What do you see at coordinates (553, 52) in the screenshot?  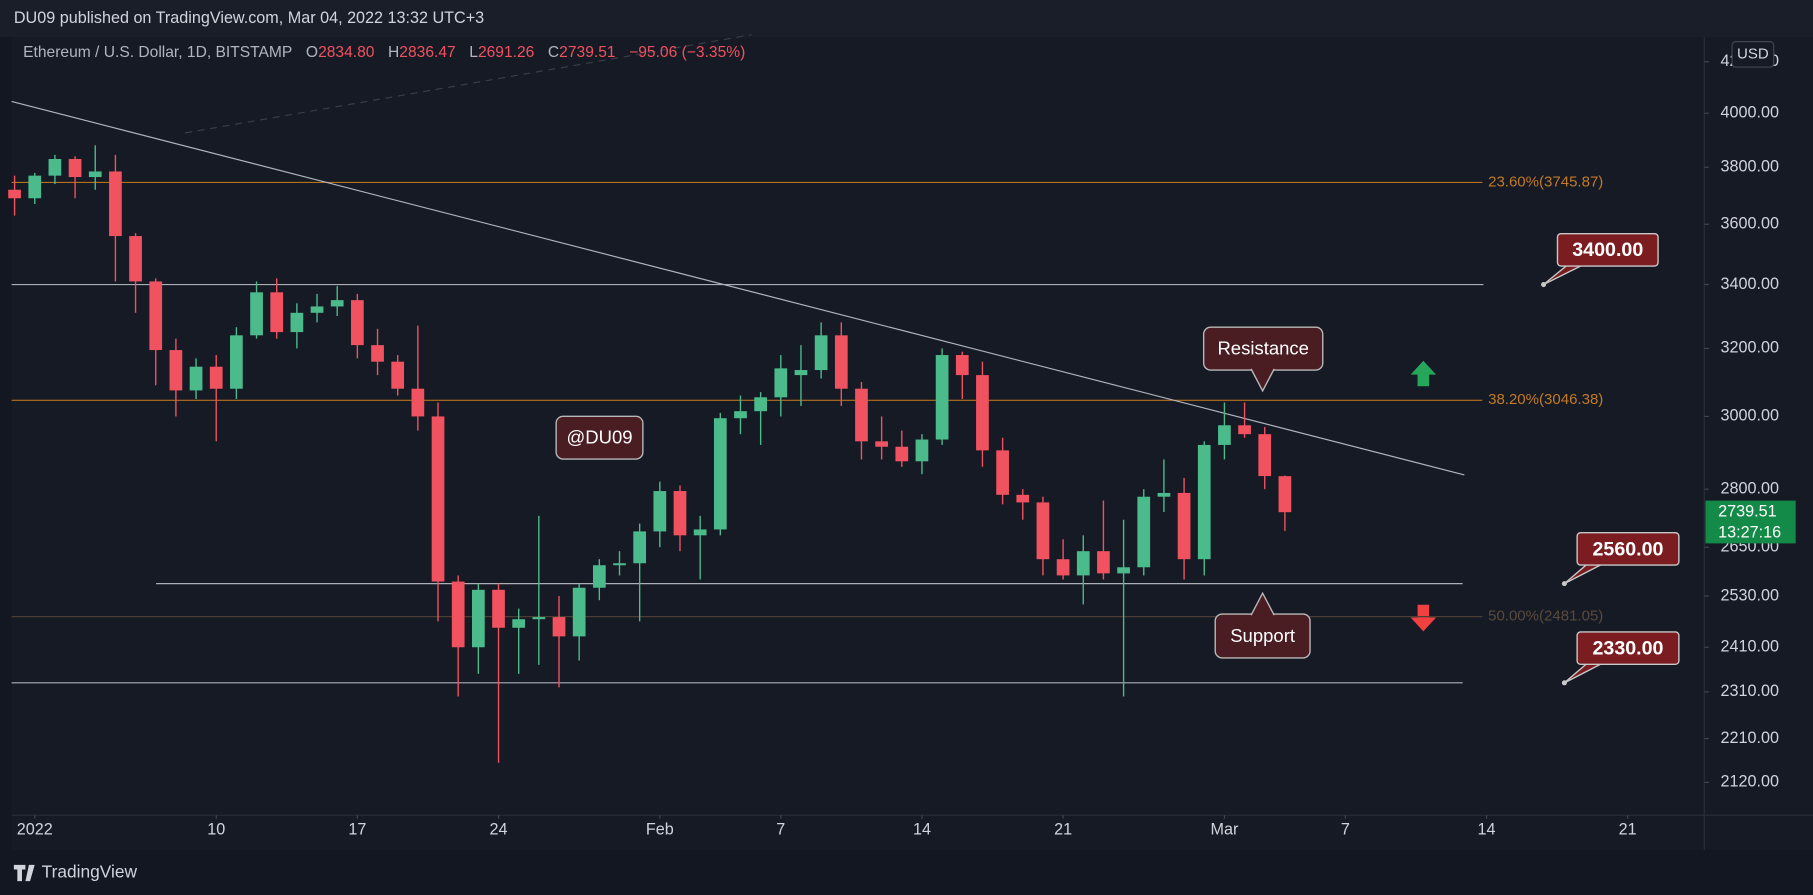 I see `legend-key: C` at bounding box center [553, 52].